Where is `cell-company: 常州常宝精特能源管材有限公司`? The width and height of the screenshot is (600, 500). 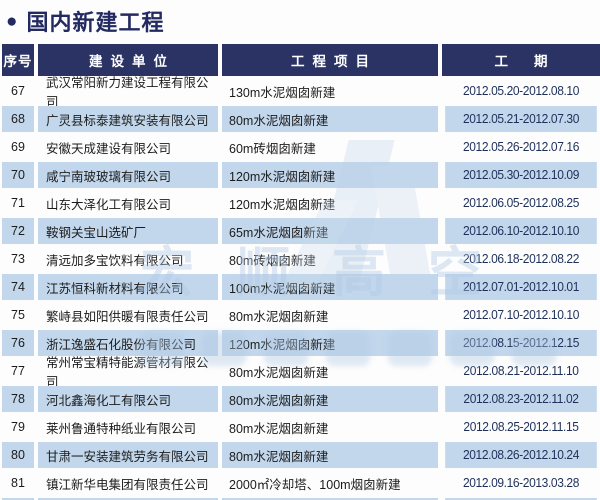 cell-company: 常州常宝精特能源管材有限公司 is located at coordinates (127, 372).